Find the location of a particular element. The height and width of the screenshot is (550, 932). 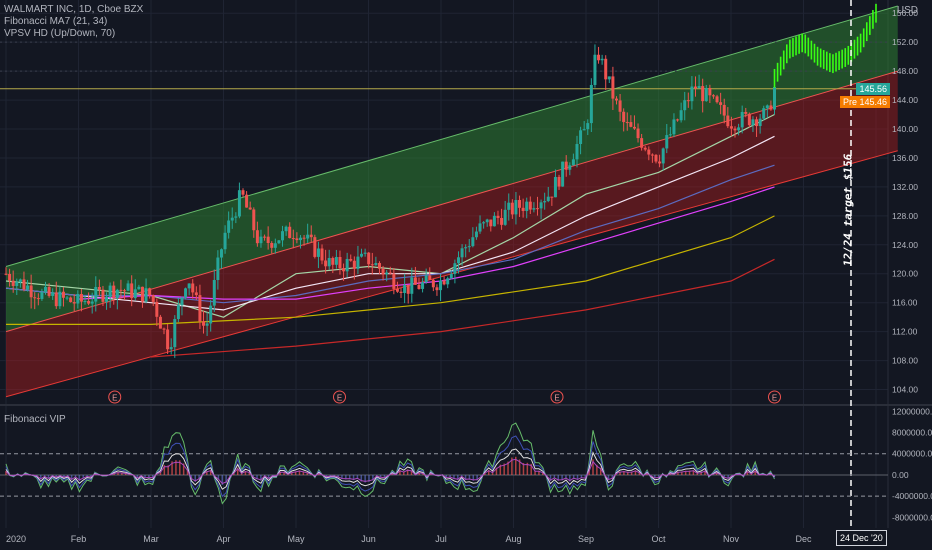

target-annotation: 12/24 target $156 is located at coordinates (848, 210).